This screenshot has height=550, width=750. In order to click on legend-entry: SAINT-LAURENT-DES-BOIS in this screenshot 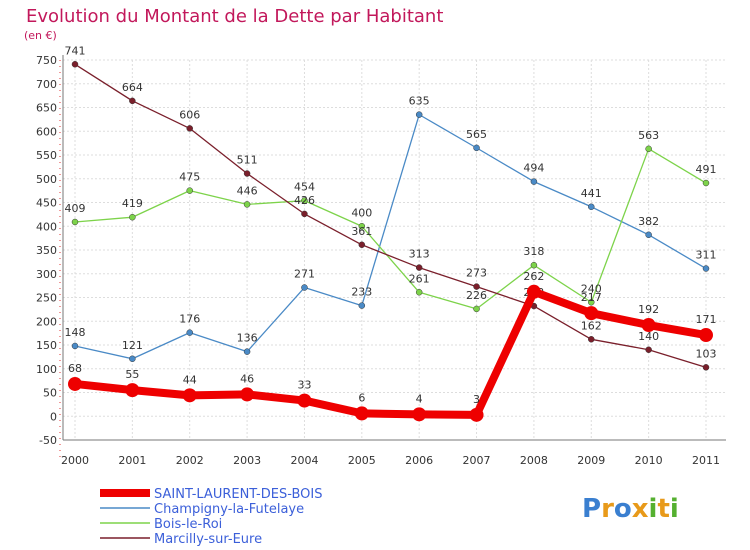, I will do `click(238, 494)`.